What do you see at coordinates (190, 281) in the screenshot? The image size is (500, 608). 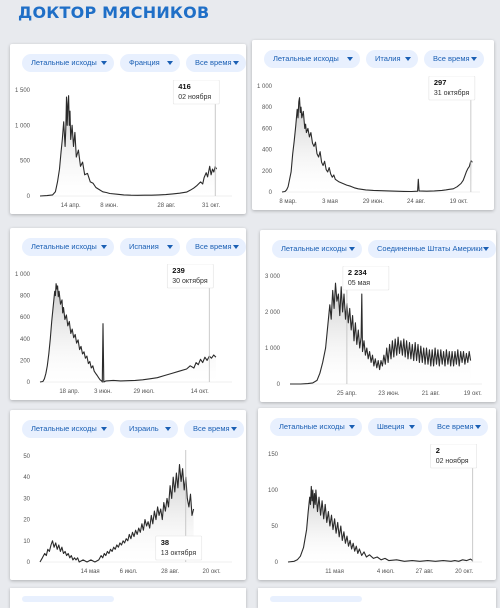 I see `tooltip-date: 30 октября` at bounding box center [190, 281].